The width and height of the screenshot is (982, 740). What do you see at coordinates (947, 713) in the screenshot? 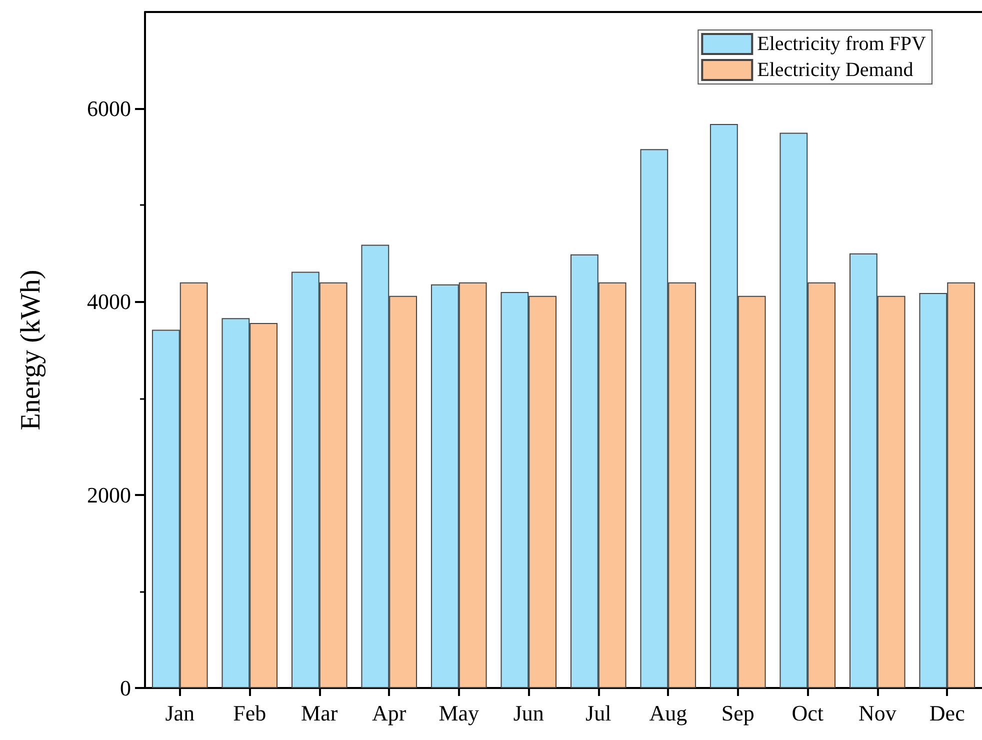
I see `x-tick-label: Dec` at bounding box center [947, 713].